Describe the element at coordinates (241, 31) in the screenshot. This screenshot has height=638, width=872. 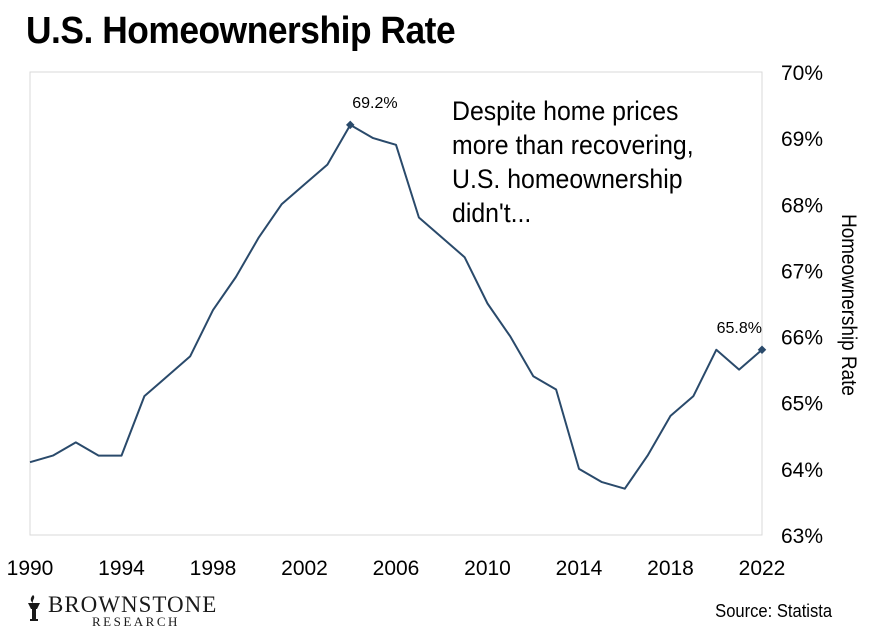
I see `chart-title: U.S. Homeownership Rate` at that location.